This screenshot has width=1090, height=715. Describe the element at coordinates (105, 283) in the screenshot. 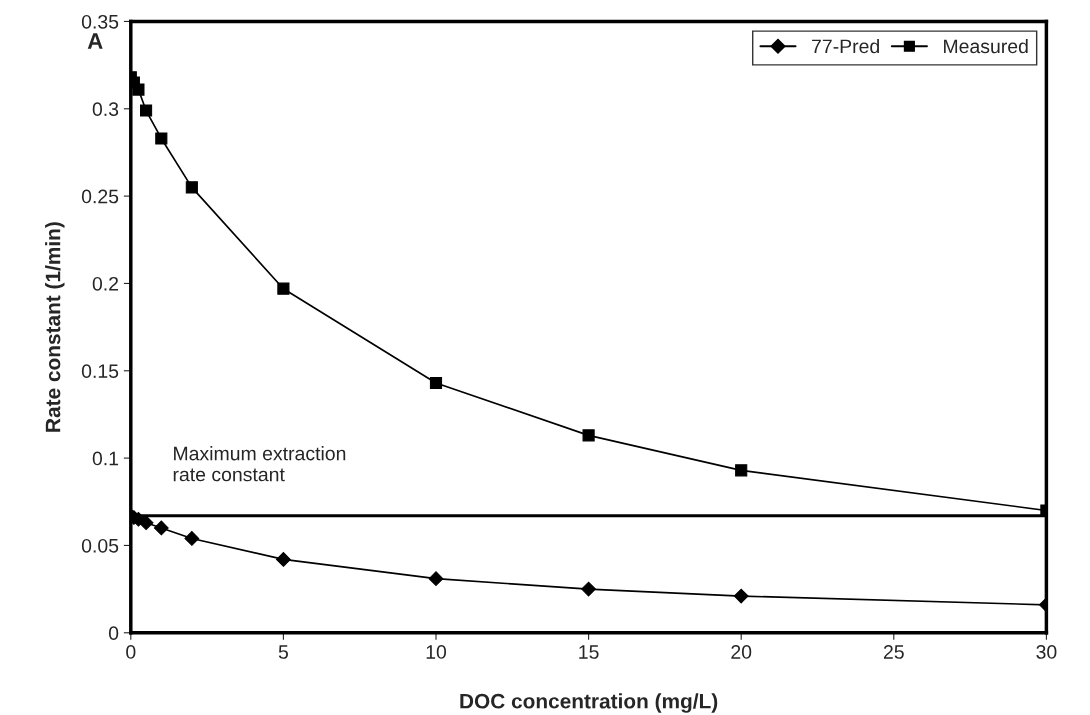

I see `y-tick-label: 0.2` at that location.